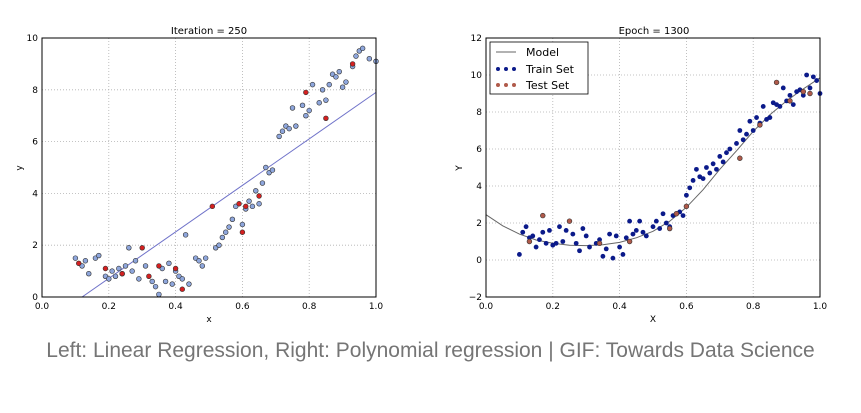 The height and width of the screenshot is (413, 861). What do you see at coordinates (209, 31) in the screenshot?
I see `left-chart-title: Iteration = 250` at bounding box center [209, 31].